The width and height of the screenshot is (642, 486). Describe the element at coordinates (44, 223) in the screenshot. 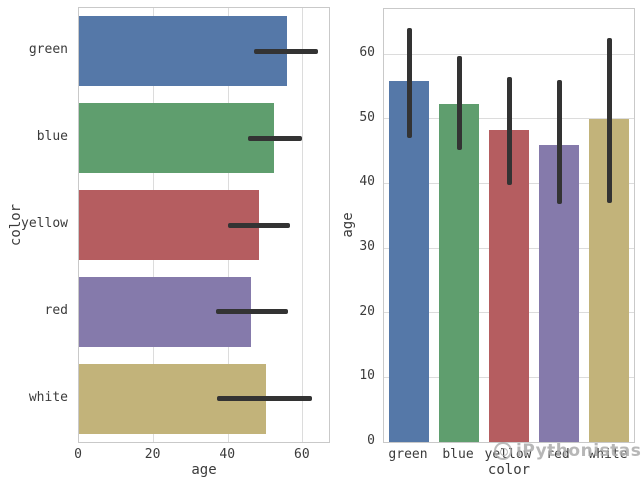

I see `y-tick-label: yellow` at that location.